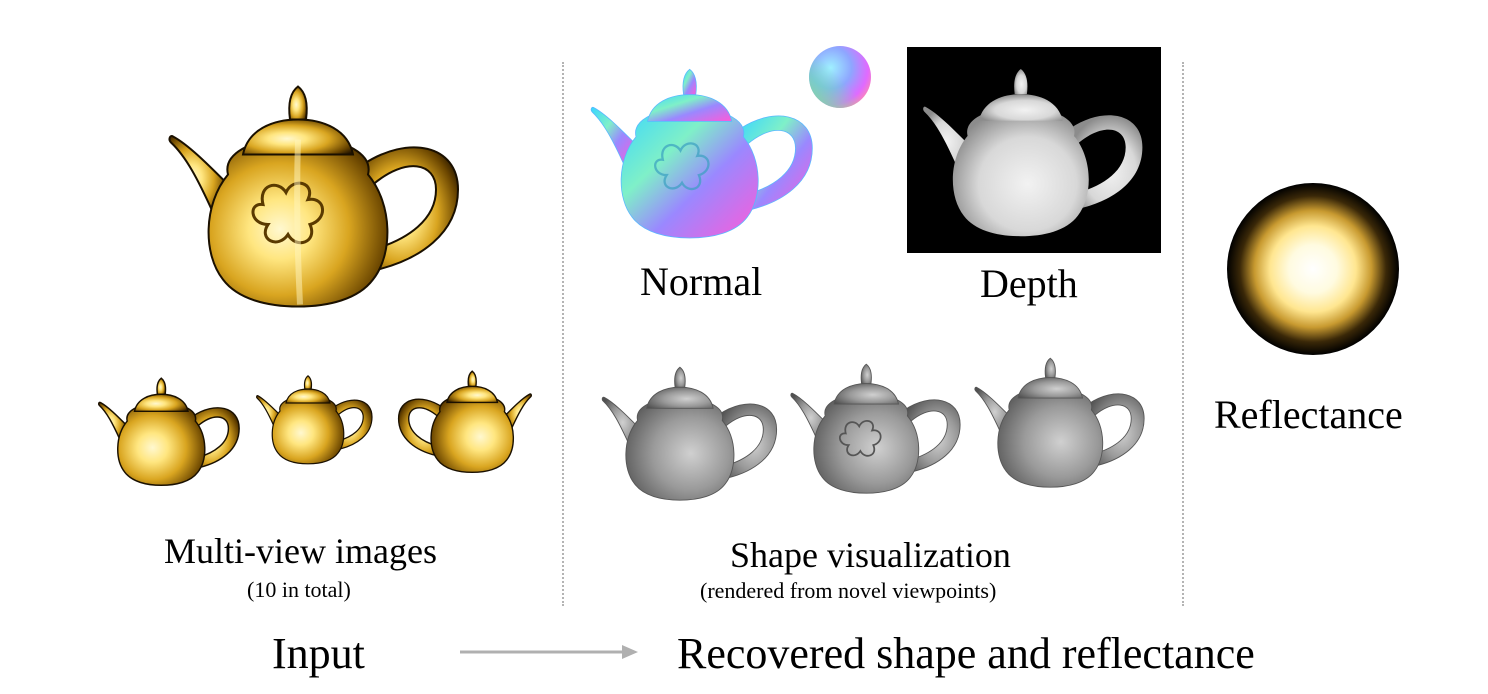 The width and height of the screenshot is (1488, 694). Describe the element at coordinates (1183, 334) in the screenshot. I see `divider-right` at that location.